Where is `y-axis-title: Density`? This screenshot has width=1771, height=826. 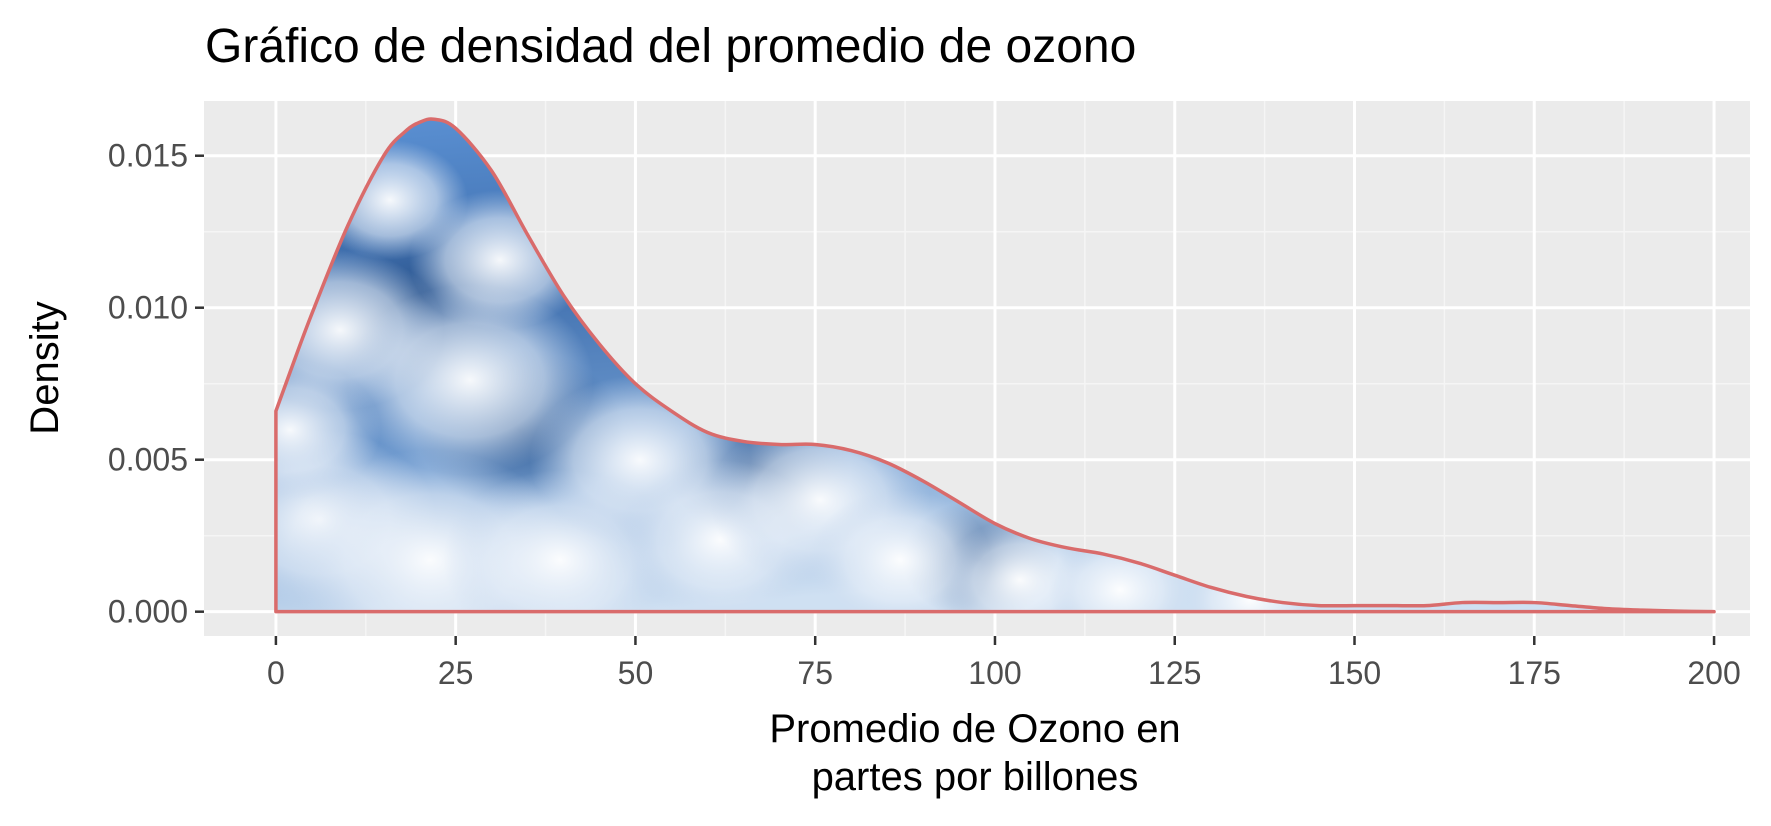 y-axis-title: Density is located at coordinates (45, 367).